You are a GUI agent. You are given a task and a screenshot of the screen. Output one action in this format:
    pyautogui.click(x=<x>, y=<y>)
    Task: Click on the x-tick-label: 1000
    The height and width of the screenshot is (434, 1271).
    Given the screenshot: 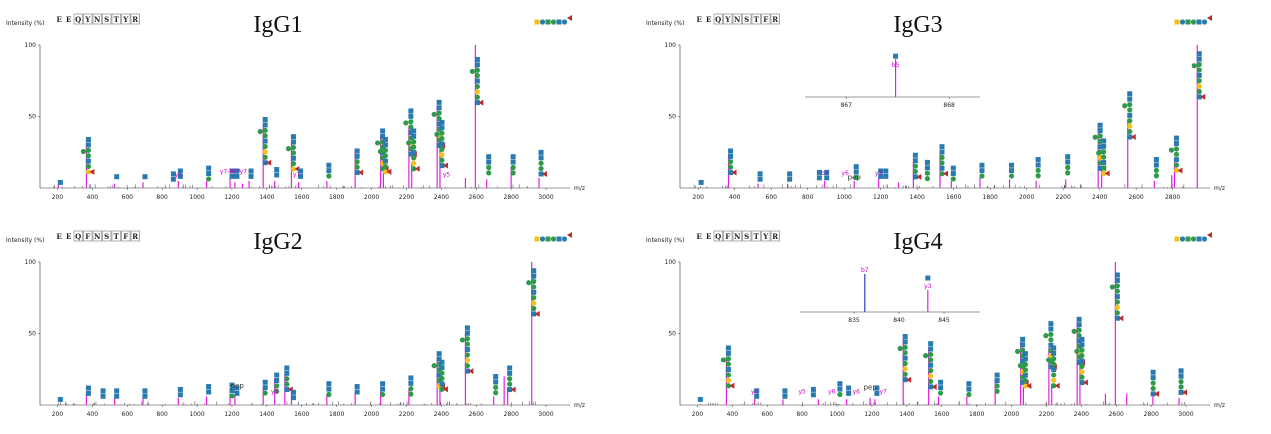 What is the action you would take?
    pyautogui.click(x=844, y=197)
    